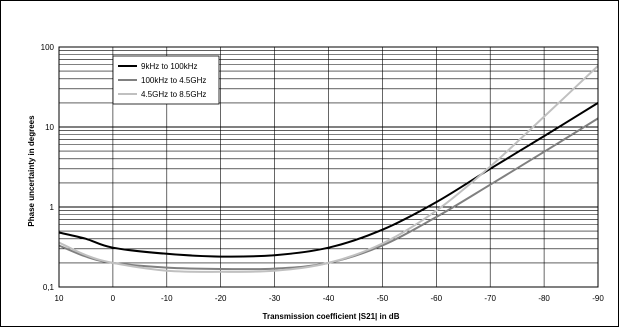  Describe the element at coordinates (173, 80) in the screenshot. I see `legend-label: 100kHz to 4.5GHz` at that location.